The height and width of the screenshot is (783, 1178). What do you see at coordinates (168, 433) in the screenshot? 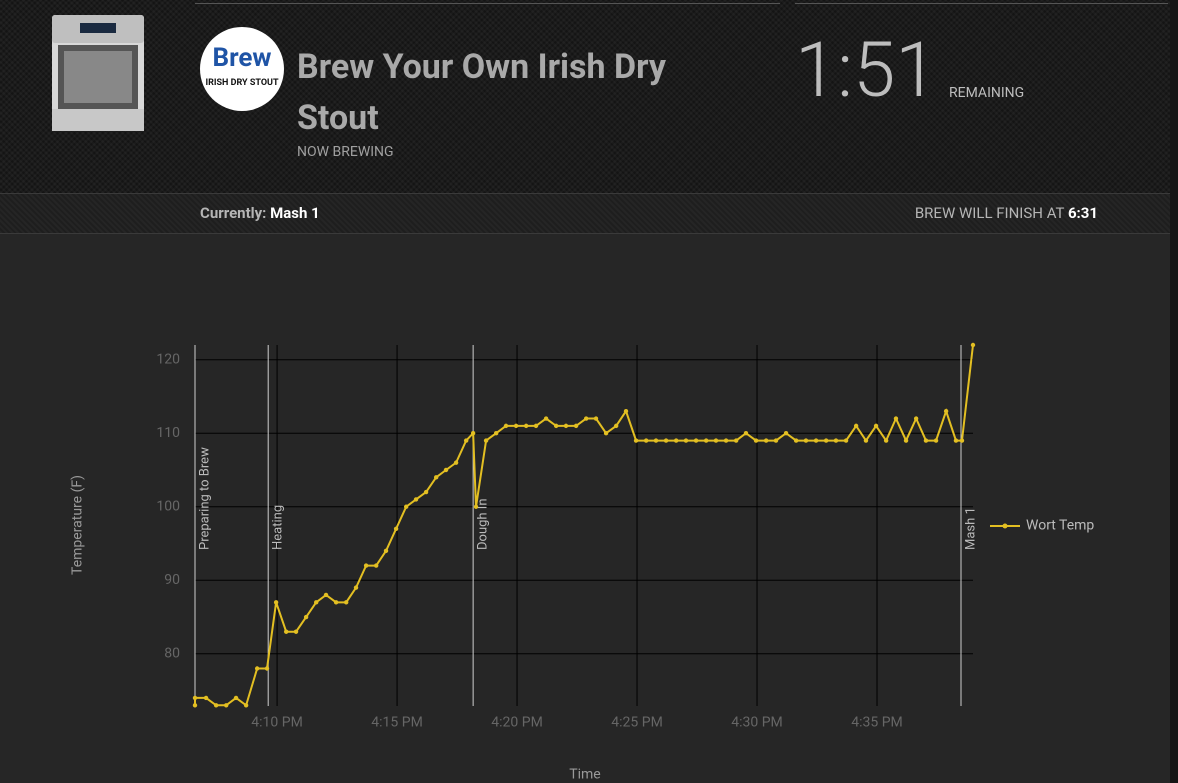
I see `y-tick-label: 110` at bounding box center [168, 433].